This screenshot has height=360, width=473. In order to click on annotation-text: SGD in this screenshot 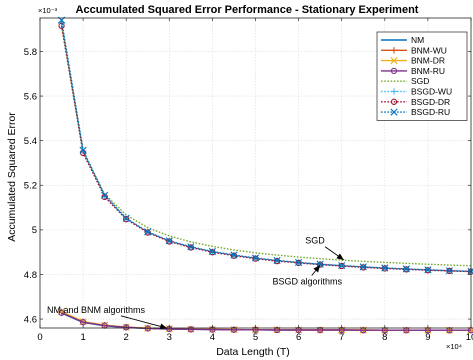, I will do `click(315, 241)`.